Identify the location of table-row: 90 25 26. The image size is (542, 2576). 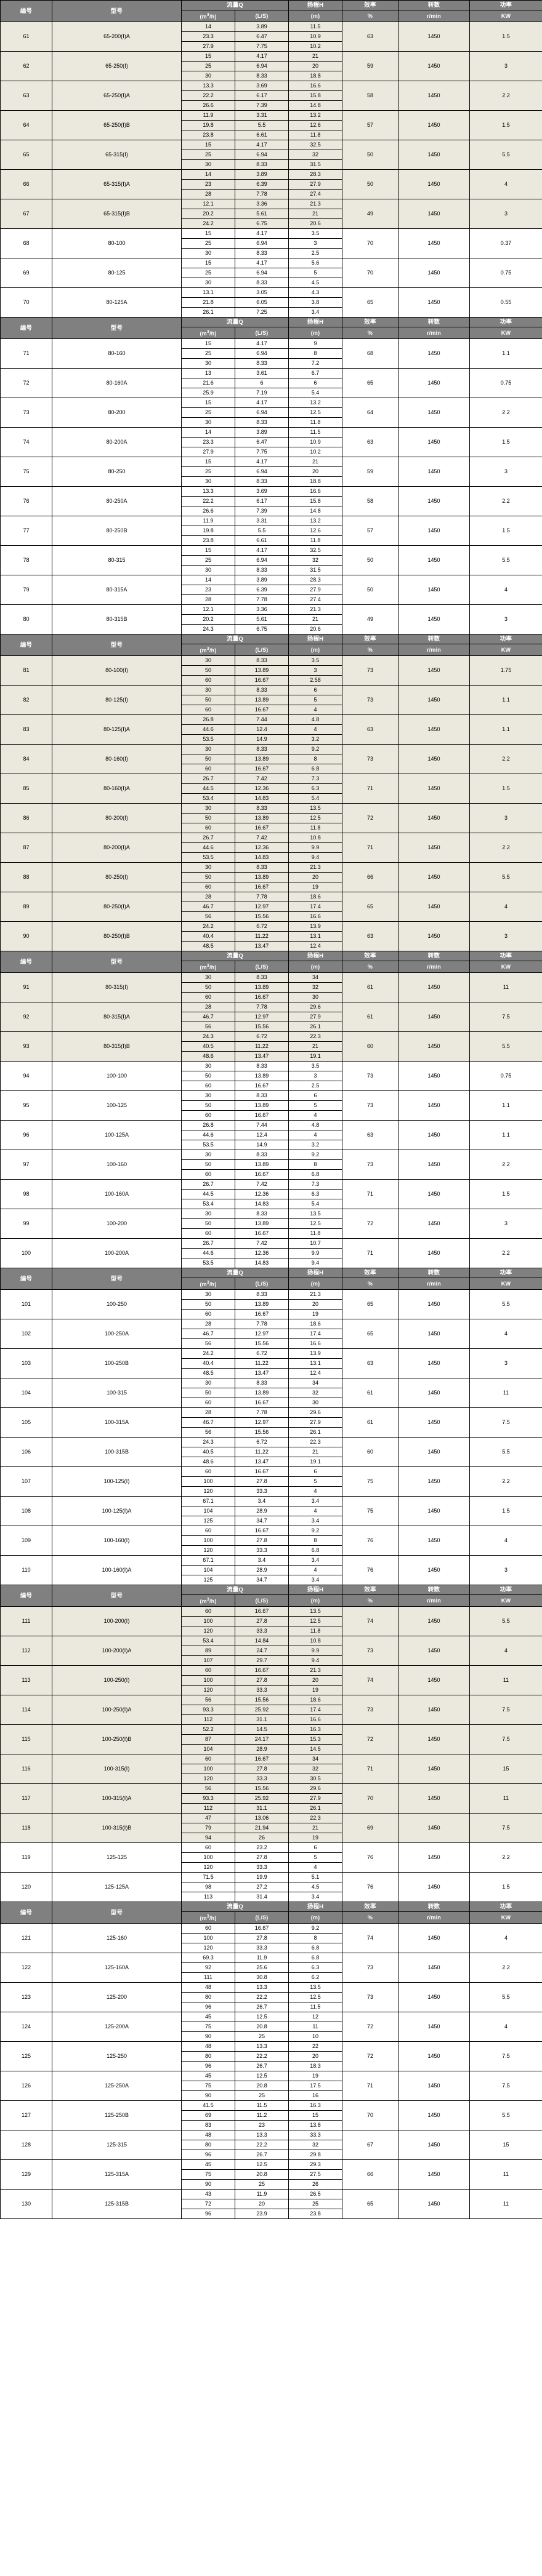
(271, 2184).